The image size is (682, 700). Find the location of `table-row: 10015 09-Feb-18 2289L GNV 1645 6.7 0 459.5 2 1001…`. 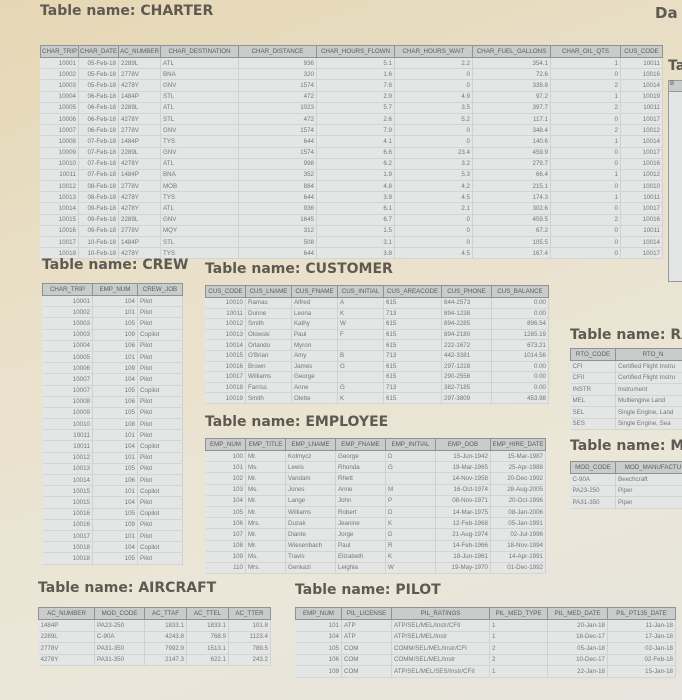

table-row: 10015 09-Feb-18 2289L GNV 1645 6.7 0 459.5 2 1001… is located at coordinates (351, 220).